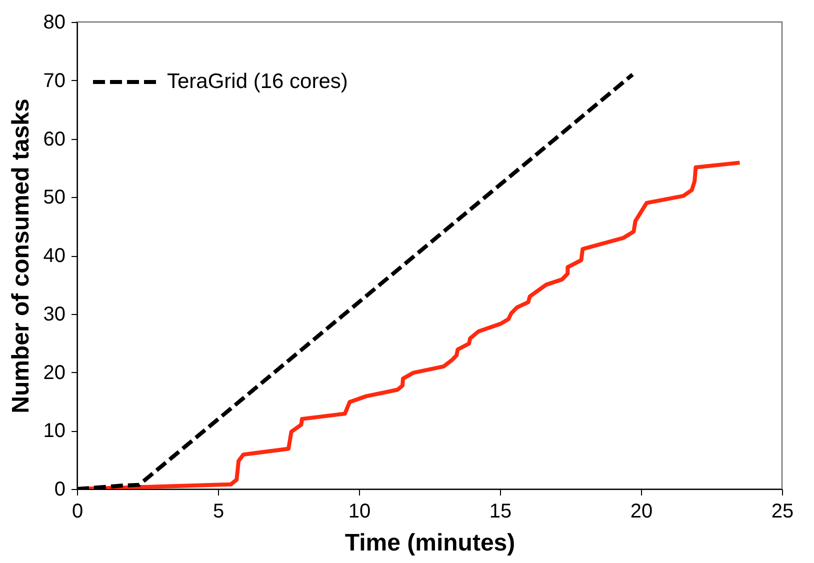  What do you see at coordinates (54, 139) in the screenshot?
I see `y-tick-label: 60` at bounding box center [54, 139].